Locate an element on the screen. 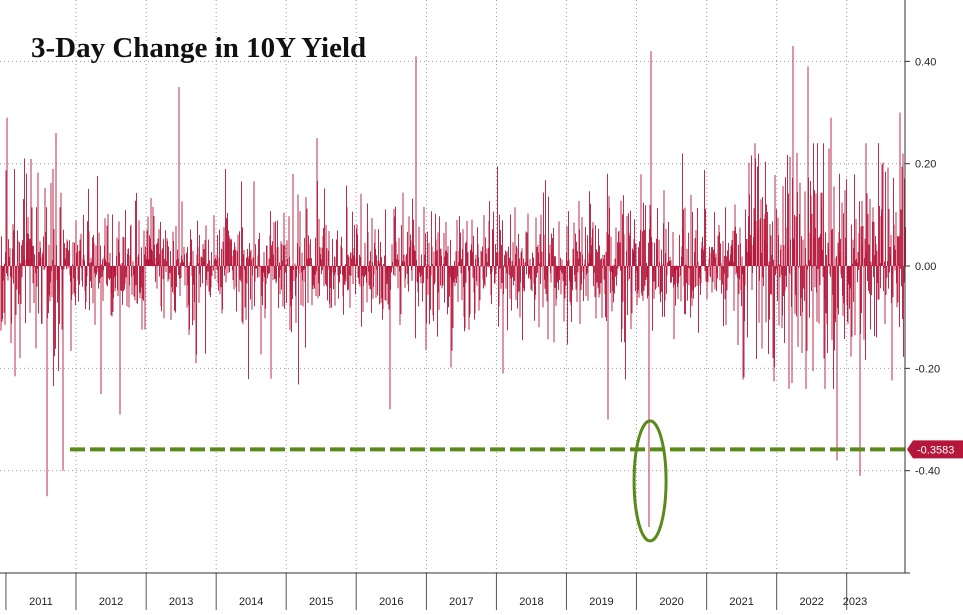 Image resolution: width=963 pixels, height=615 pixels. x-tick-label: 2017 is located at coordinates (461, 602).